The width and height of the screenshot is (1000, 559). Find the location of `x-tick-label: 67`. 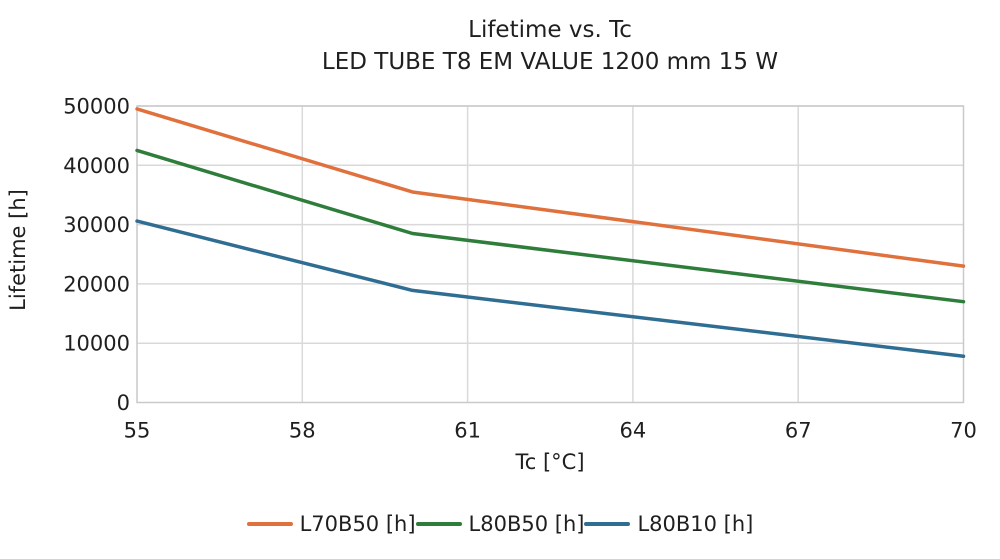

x-tick-label: 67 is located at coordinates (798, 431).